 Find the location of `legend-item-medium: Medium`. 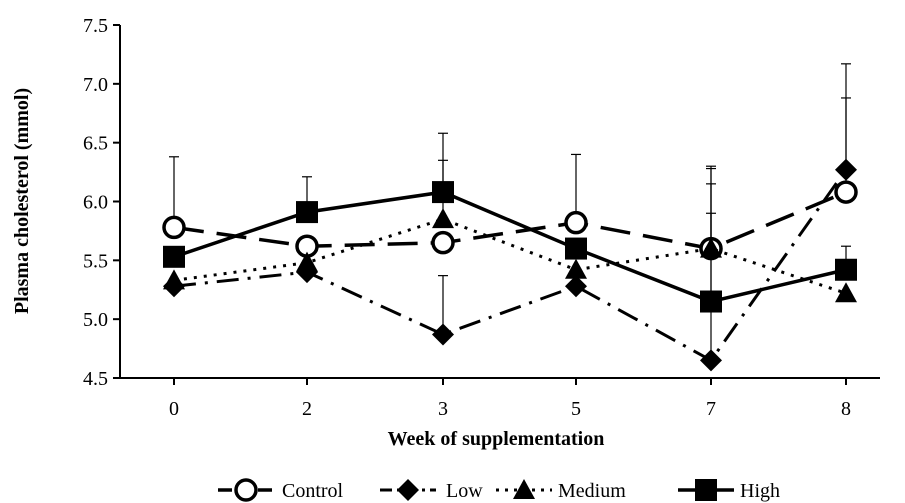

legend-item-medium: Medium is located at coordinates (561, 490).